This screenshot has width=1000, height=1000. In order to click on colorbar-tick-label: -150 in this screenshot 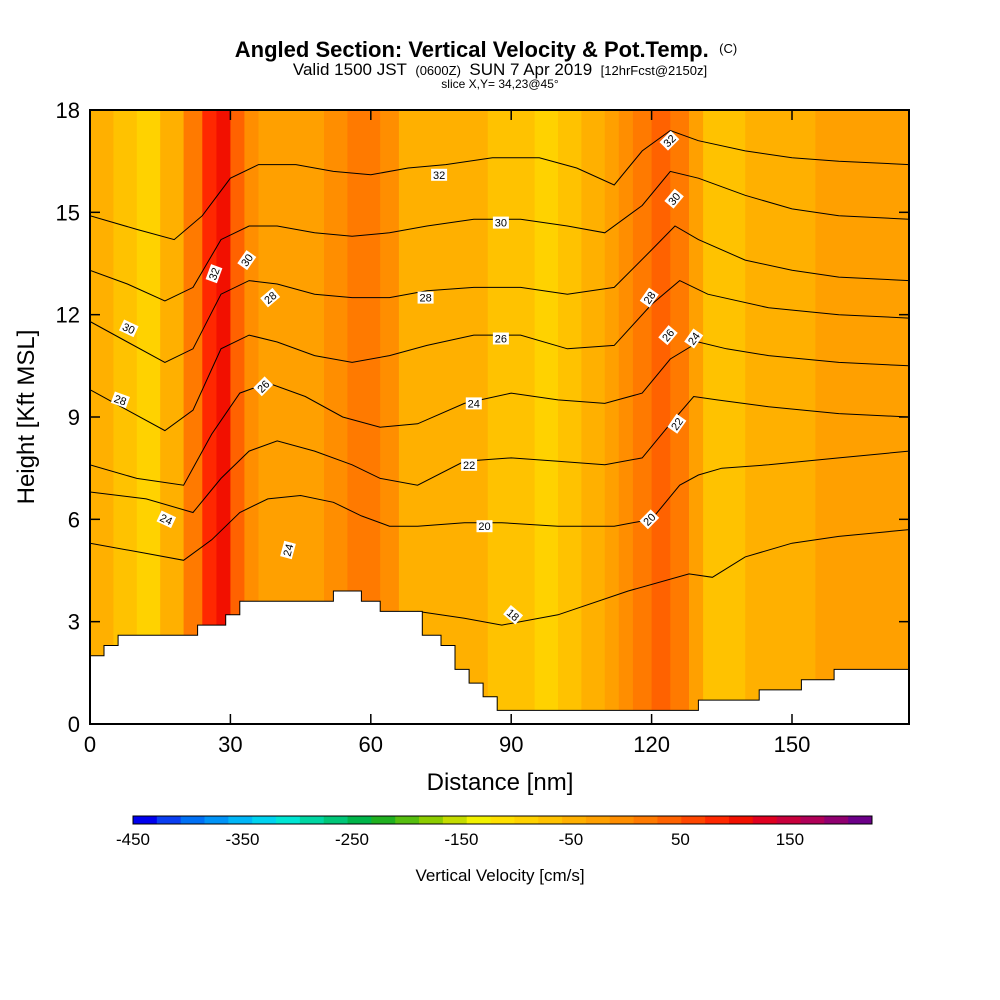, I will do `click(461, 839)`.